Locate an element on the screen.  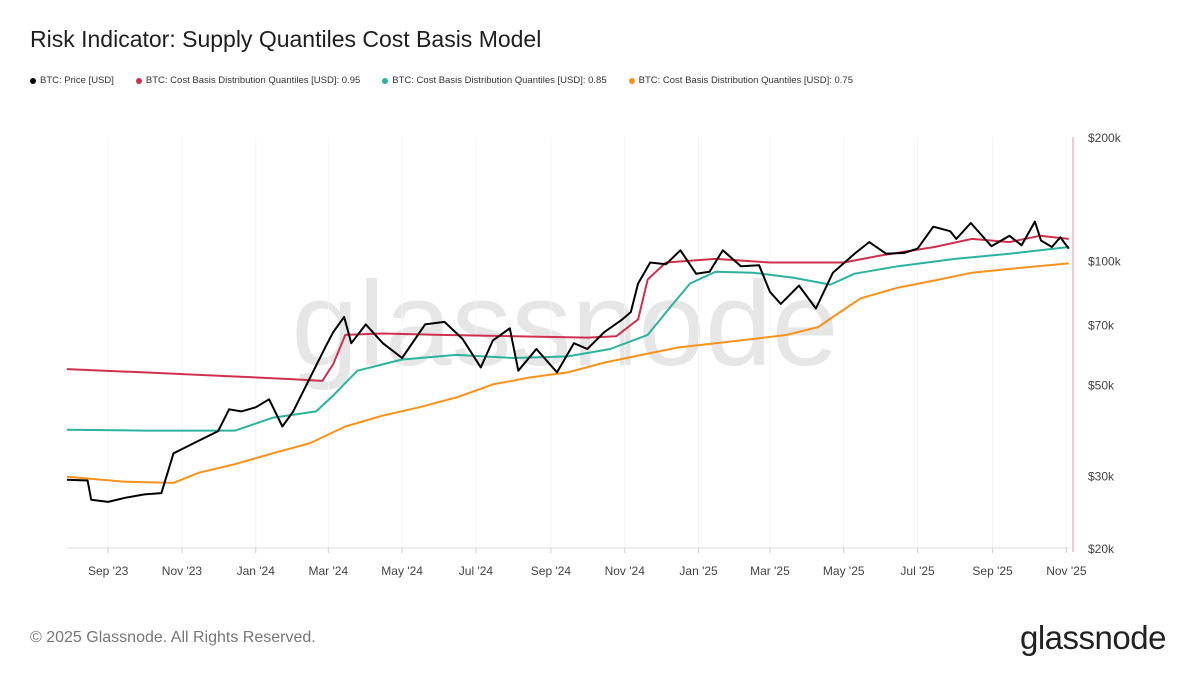
y-tick-label: $70k is located at coordinates (1101, 325).